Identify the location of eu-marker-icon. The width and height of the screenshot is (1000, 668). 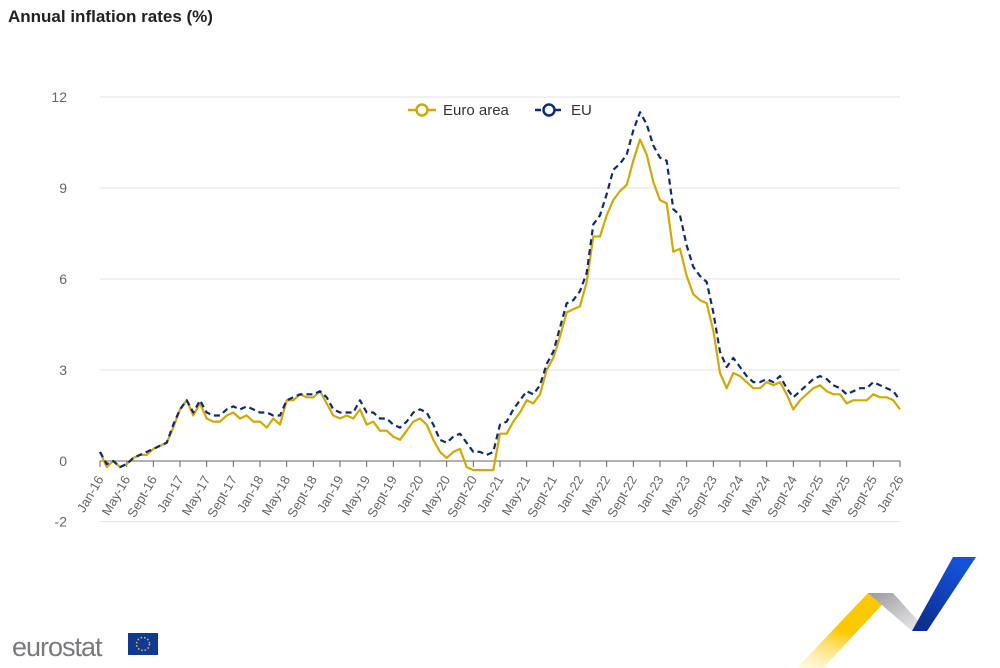
(549, 110).